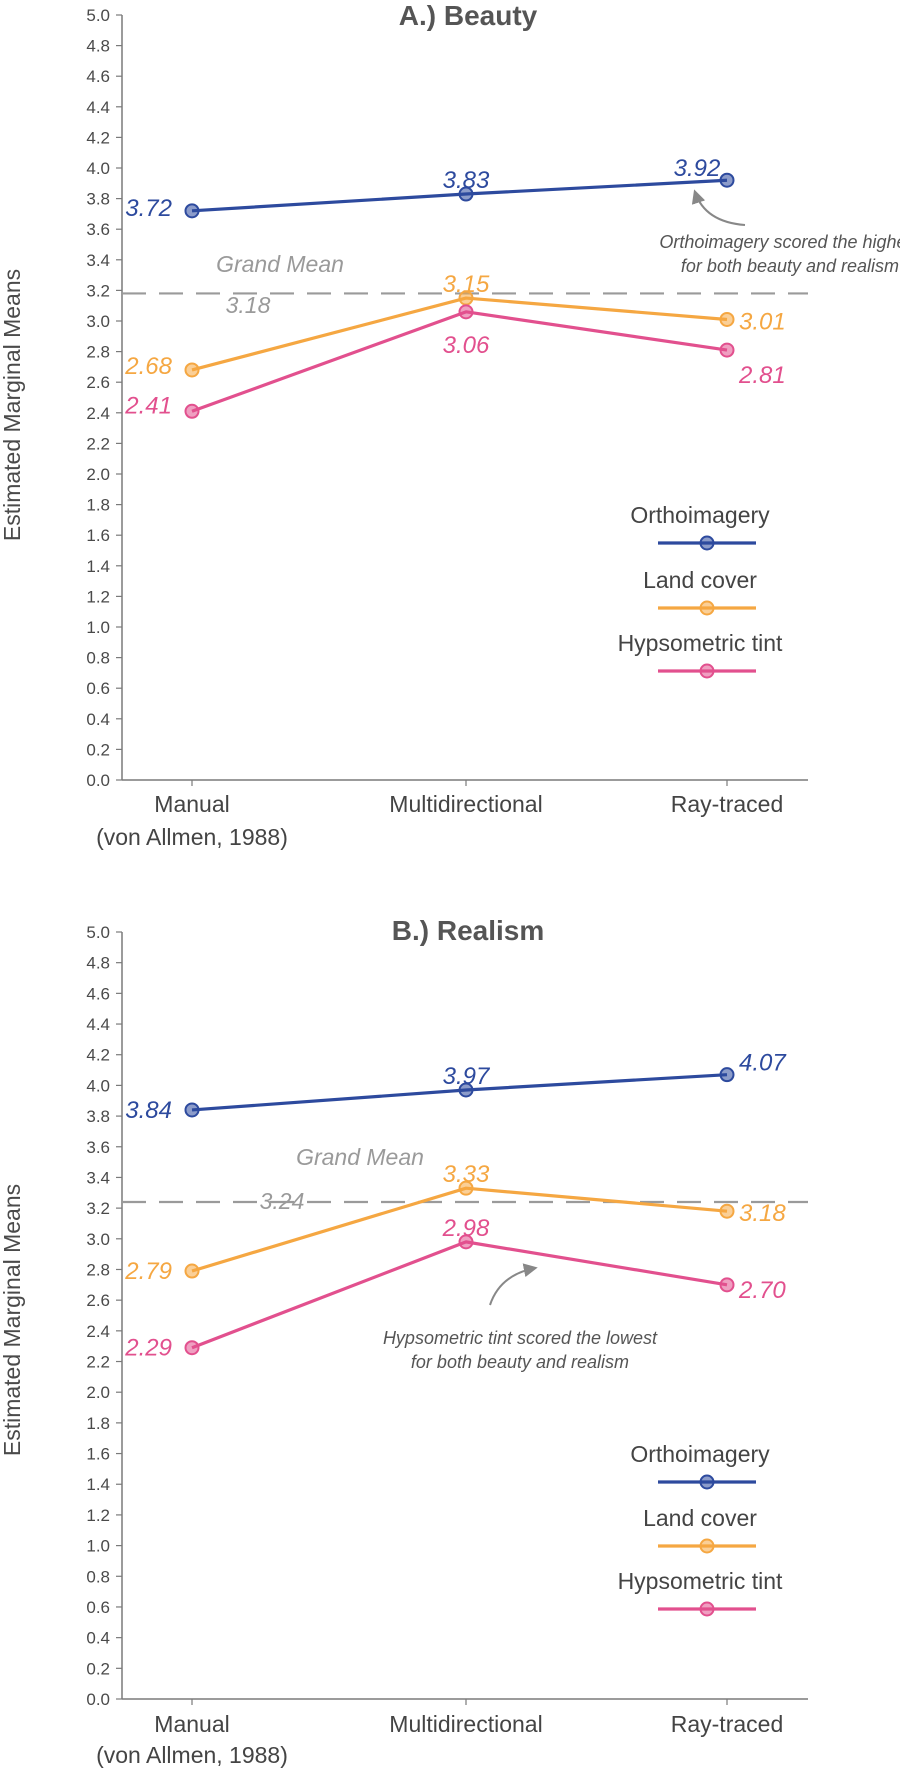 Image resolution: width=900 pixels, height=1779 pixels. What do you see at coordinates (98, 474) in the screenshot?
I see `y-tick-label: 2.0` at bounding box center [98, 474].